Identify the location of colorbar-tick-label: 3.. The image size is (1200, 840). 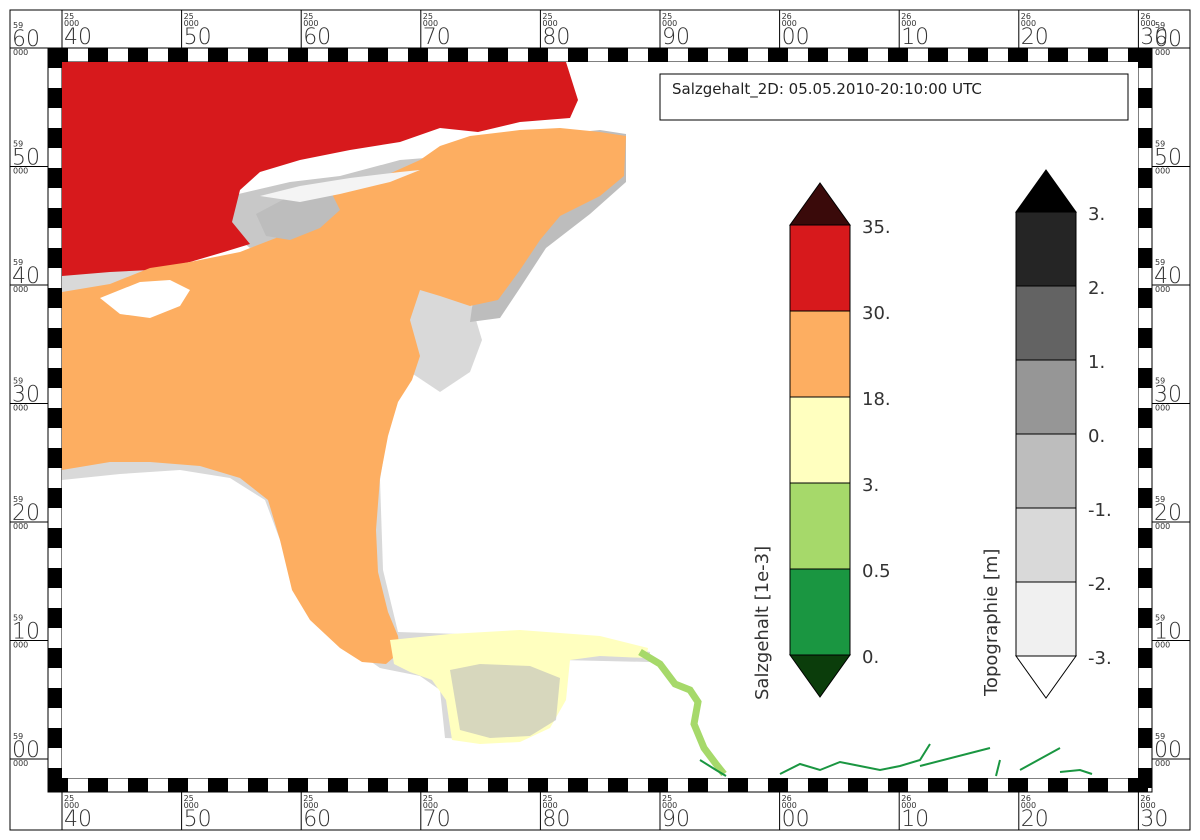
(870, 485).